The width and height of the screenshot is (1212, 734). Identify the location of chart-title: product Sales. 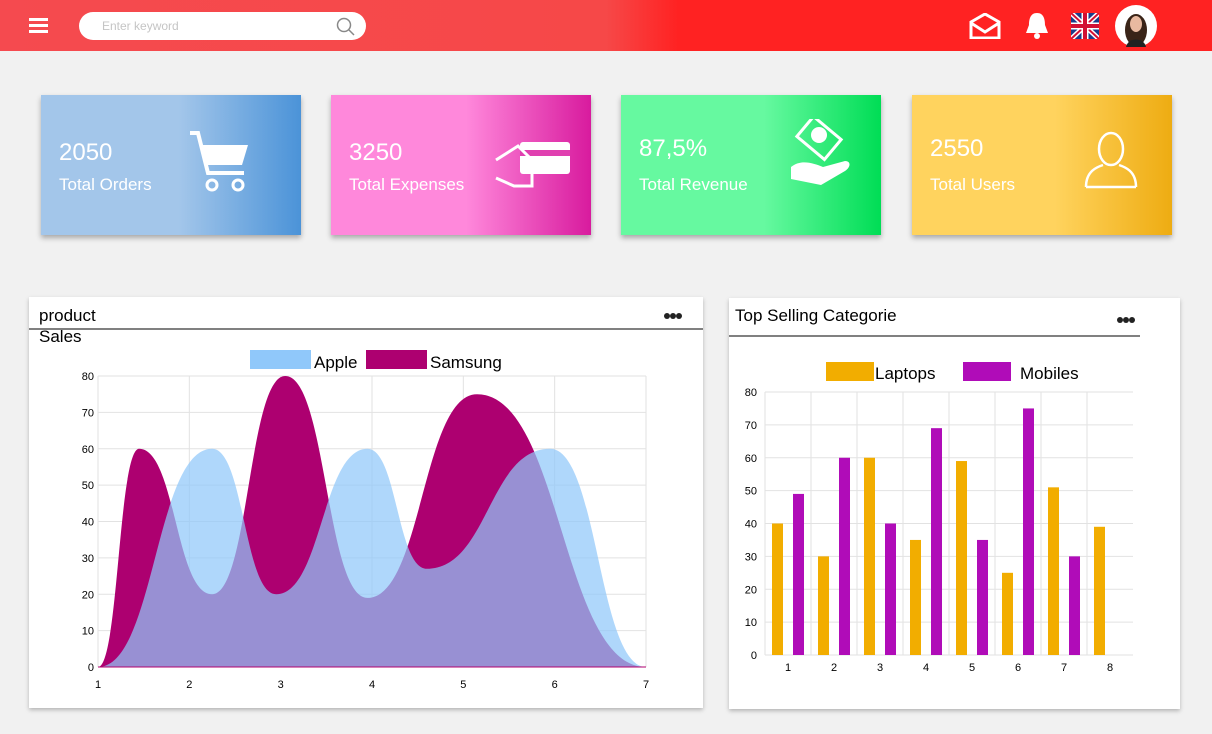
(67, 326).